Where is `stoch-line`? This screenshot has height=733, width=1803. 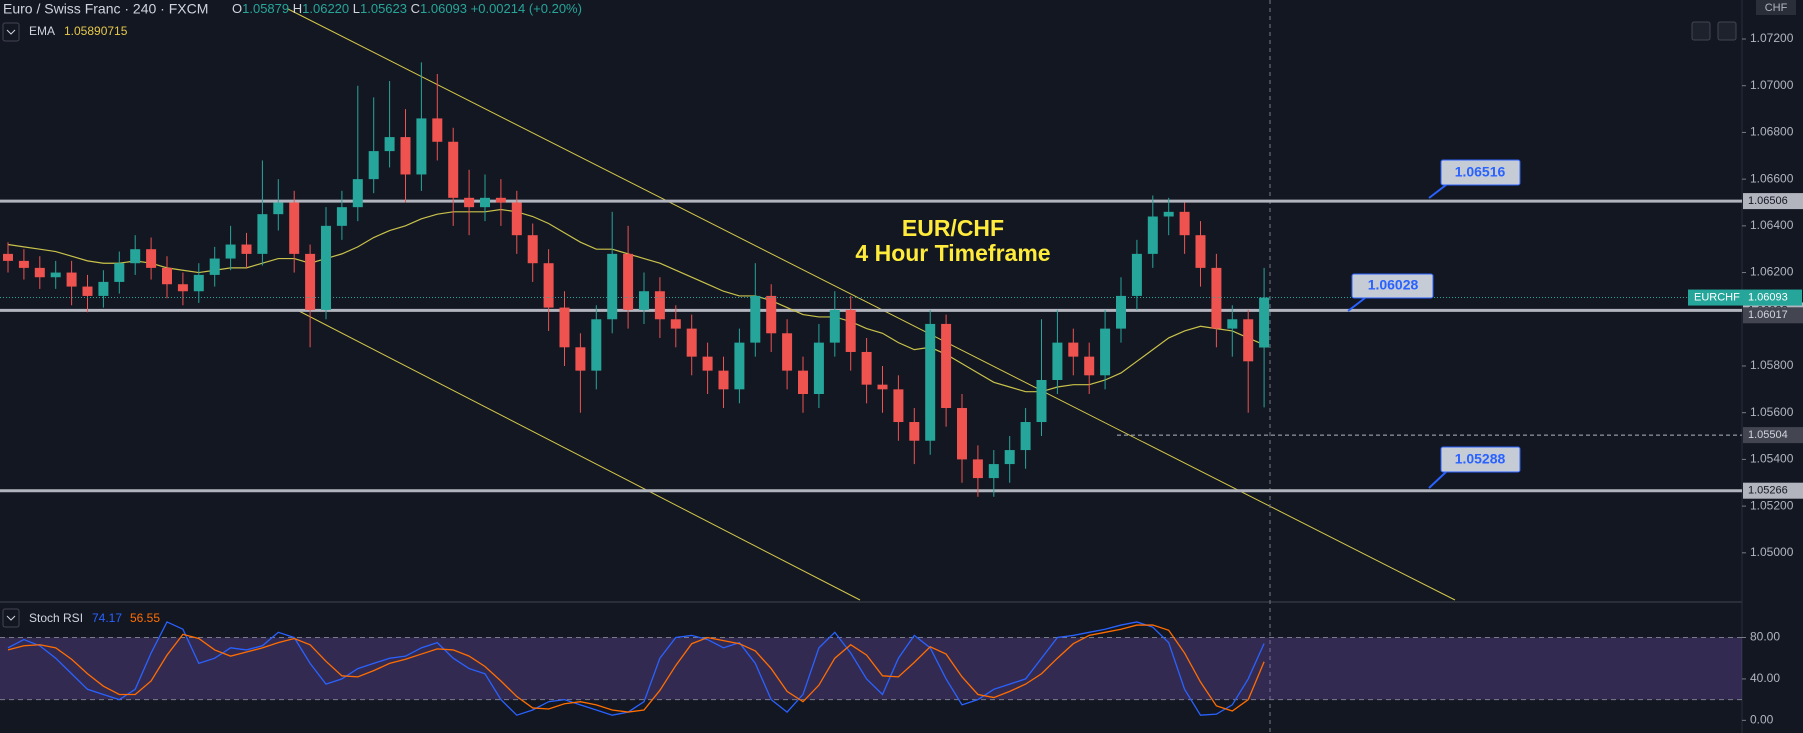 stoch-line is located at coordinates (636, 668).